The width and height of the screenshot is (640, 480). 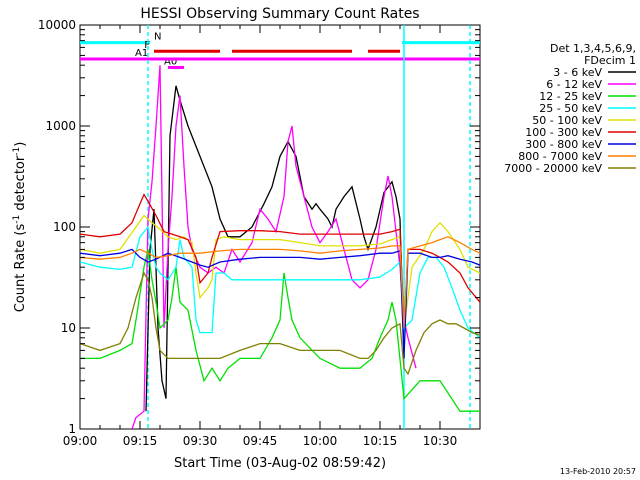 What do you see at coordinates (140, 441) in the screenshot?
I see `x-tick-label: 09:15` at bounding box center [140, 441].